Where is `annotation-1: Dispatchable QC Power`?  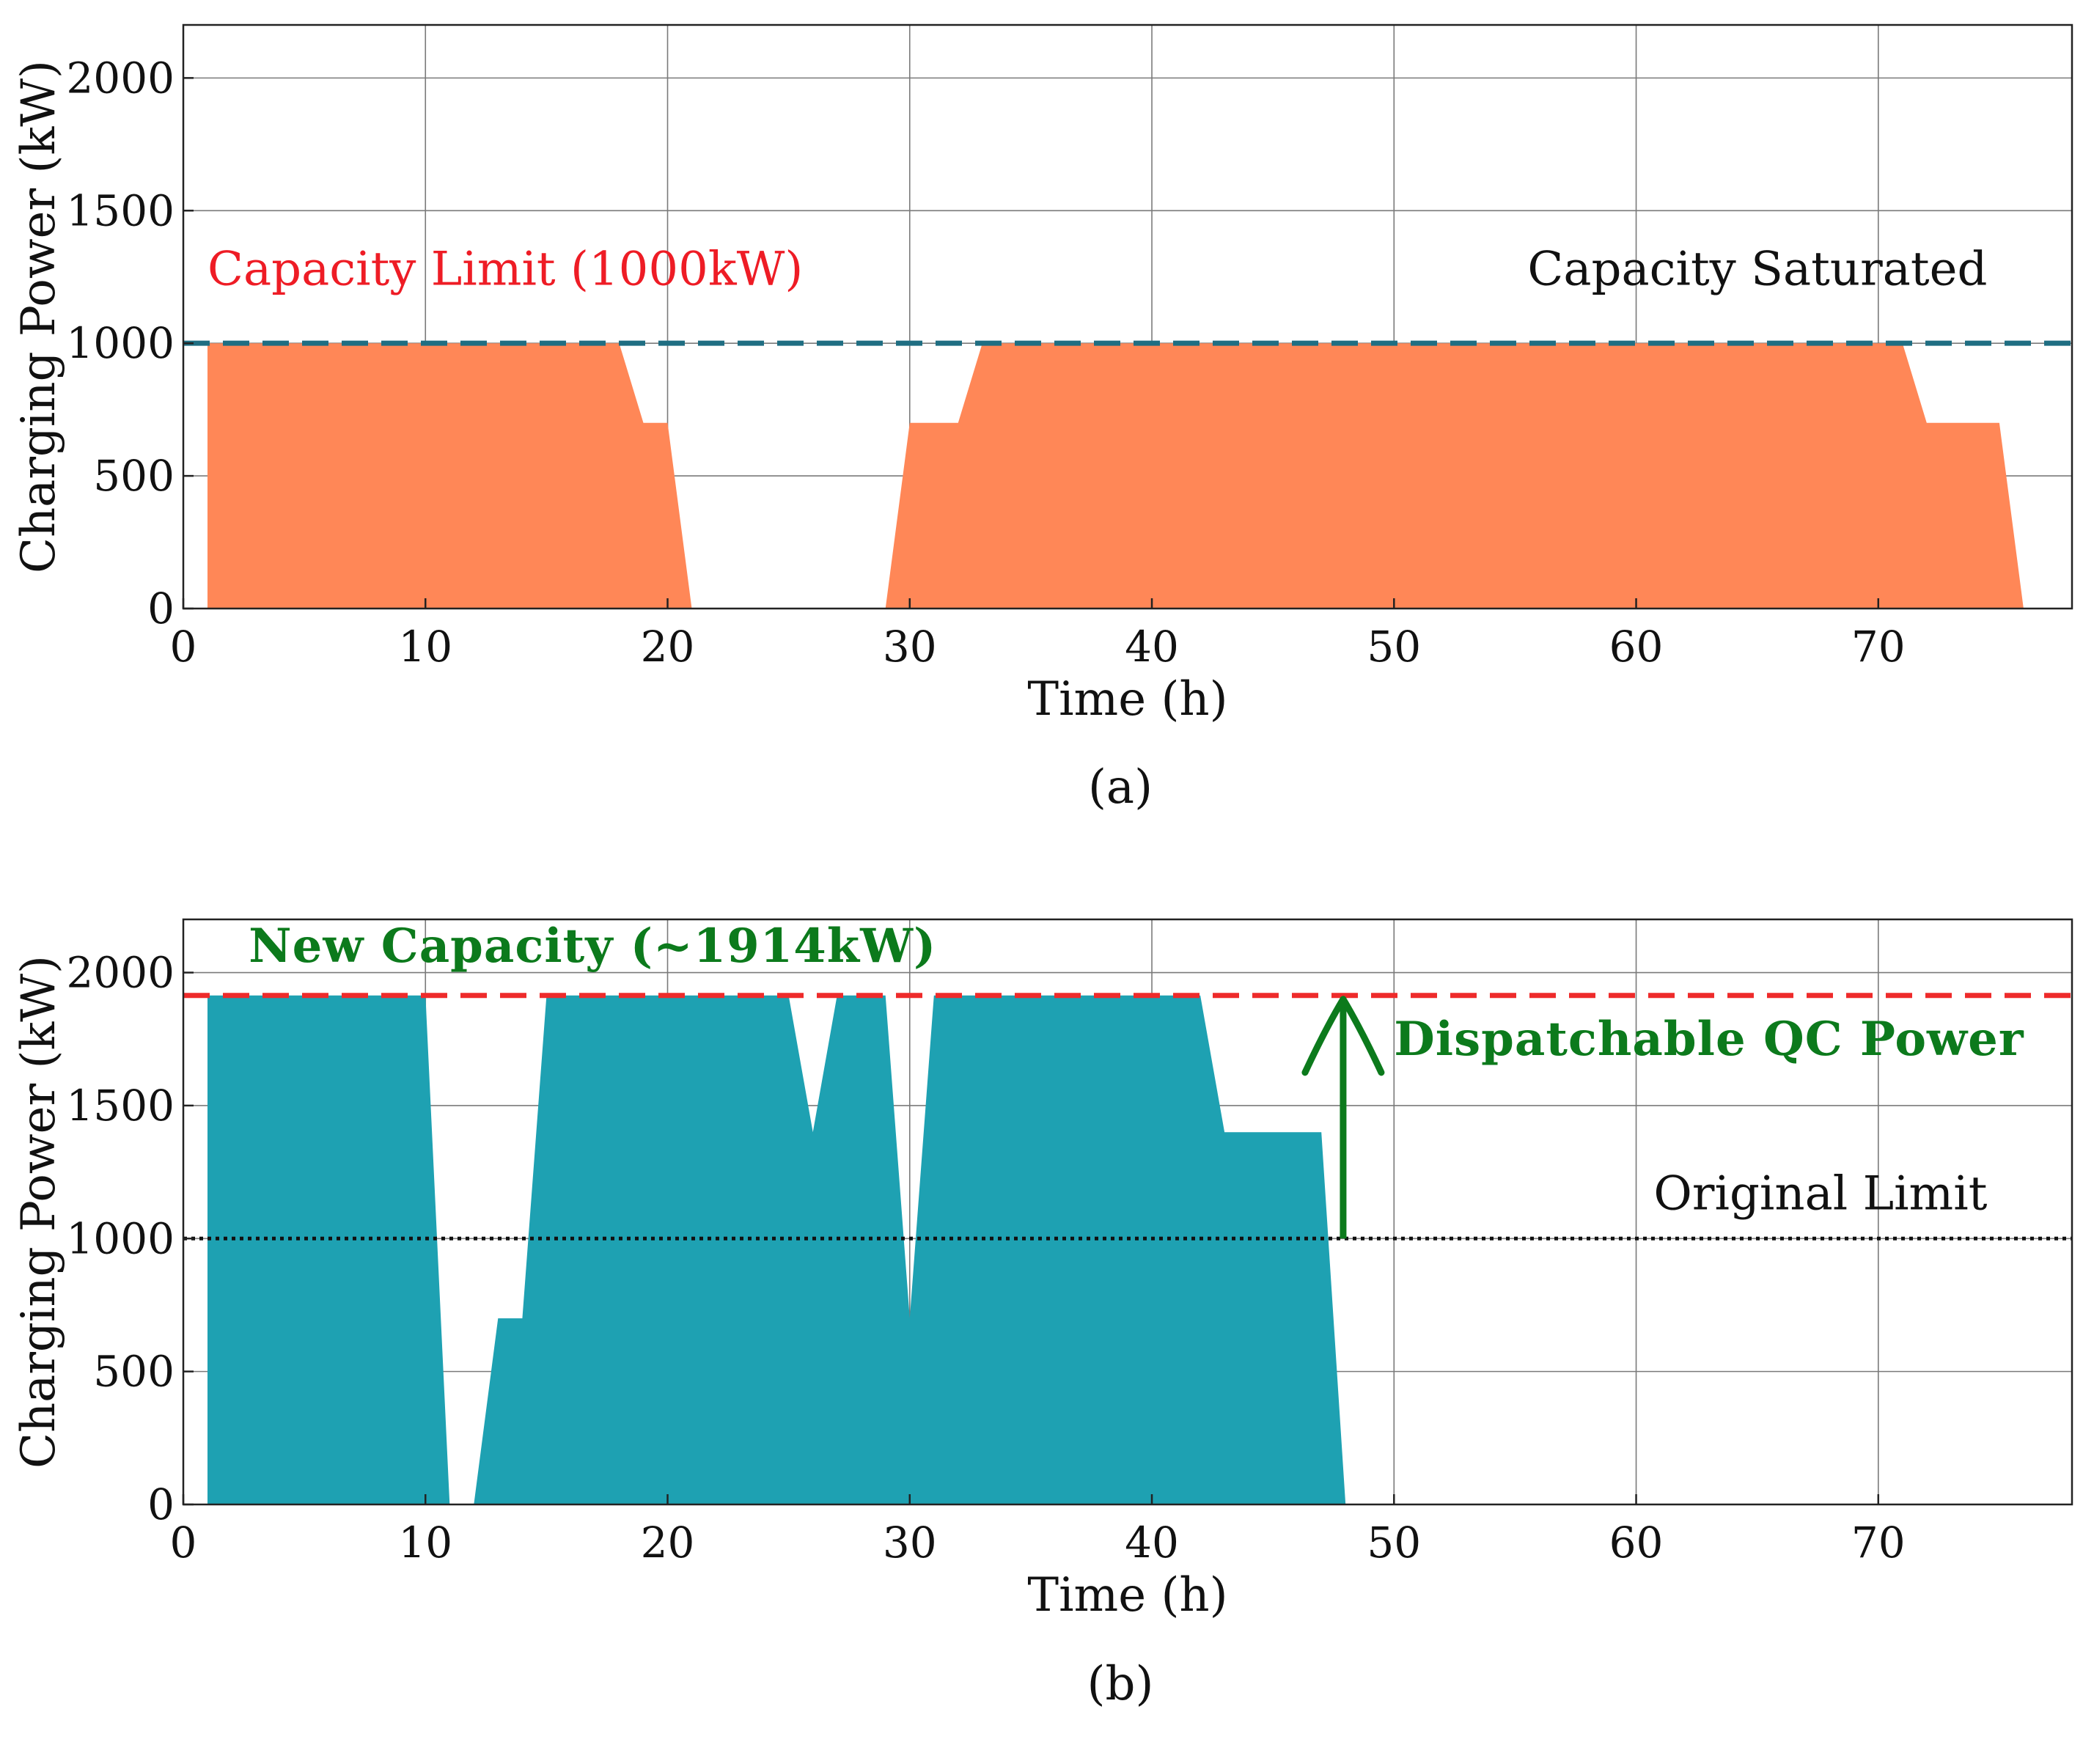
annotation-1: Dispatchable QC Power is located at coordinates (1709, 1039).